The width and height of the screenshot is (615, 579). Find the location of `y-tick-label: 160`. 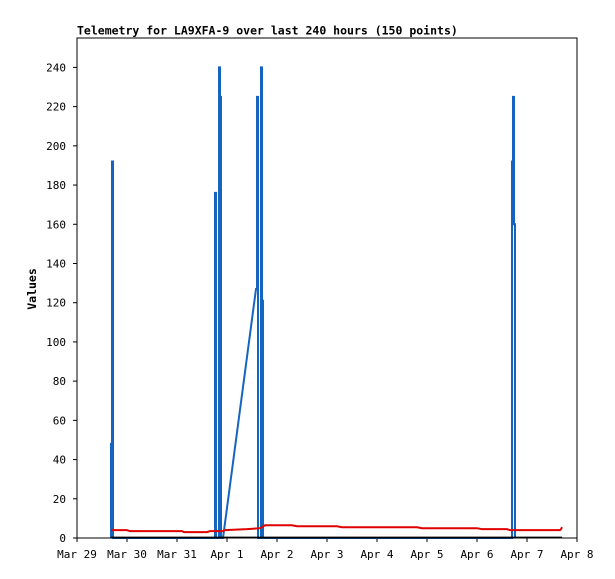

y-tick-label: 160 is located at coordinates (56, 224).